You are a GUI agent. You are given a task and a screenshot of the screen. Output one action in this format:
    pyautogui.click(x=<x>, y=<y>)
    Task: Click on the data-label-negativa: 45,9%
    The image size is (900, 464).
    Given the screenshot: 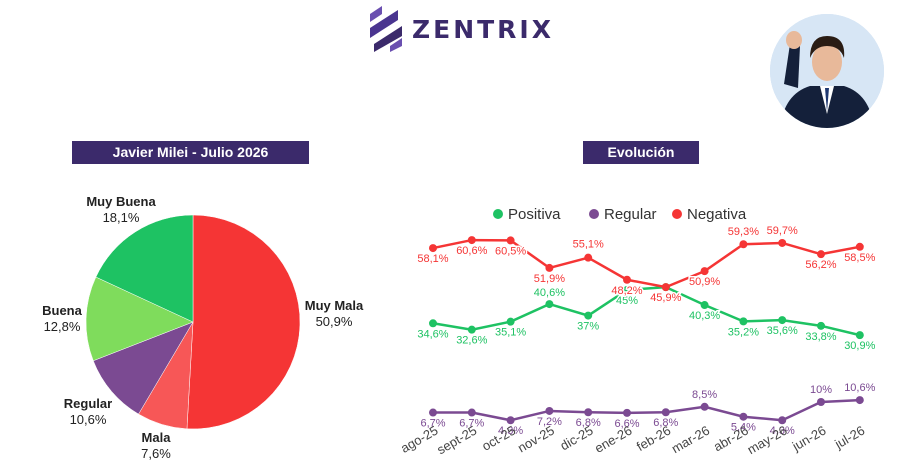 What is the action you would take?
    pyautogui.click(x=665, y=298)
    